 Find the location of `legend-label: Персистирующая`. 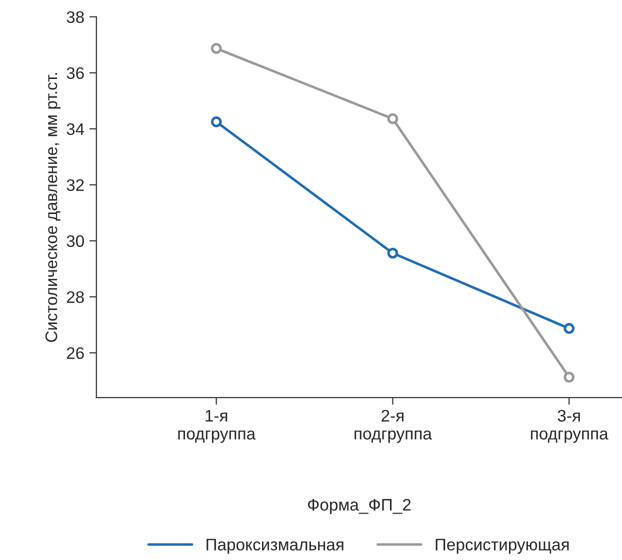

legend-label: Персистирующая is located at coordinates (502, 546).